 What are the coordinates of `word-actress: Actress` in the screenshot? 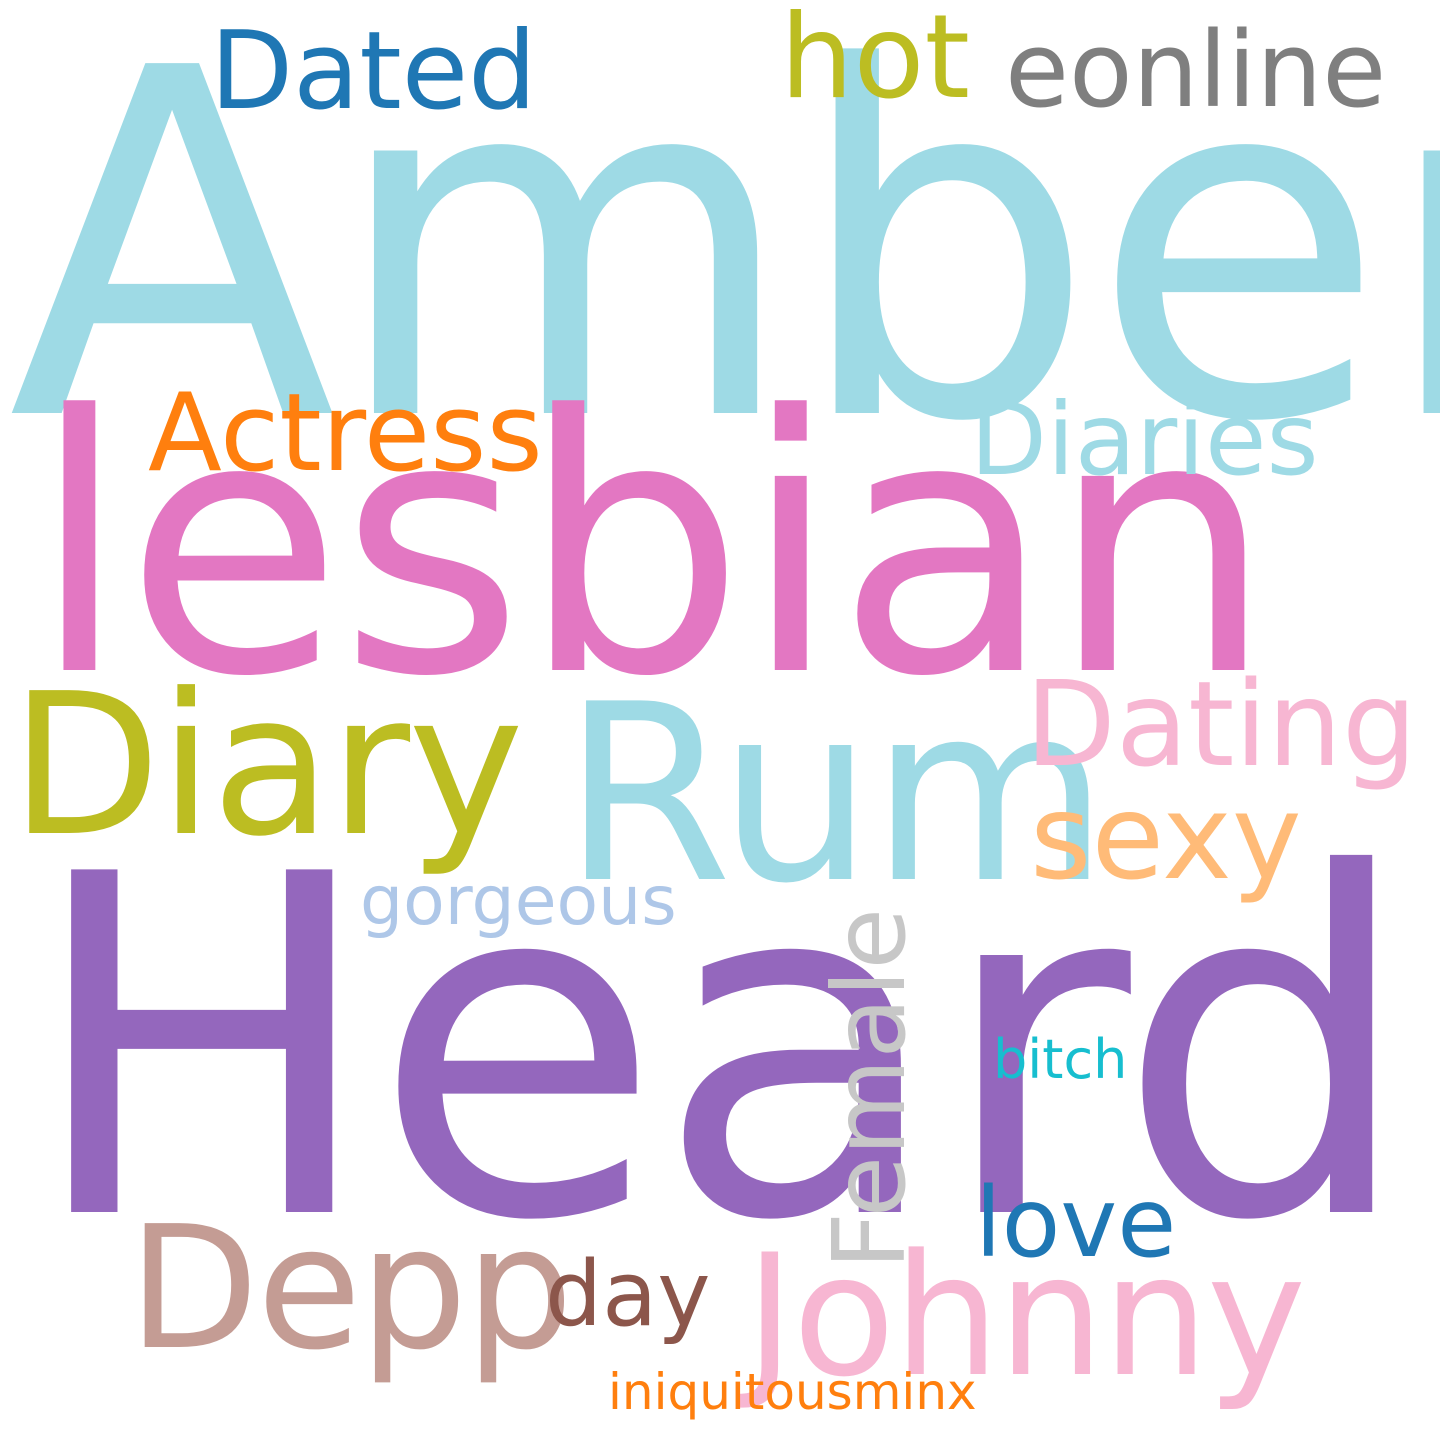 It's located at (345, 433).